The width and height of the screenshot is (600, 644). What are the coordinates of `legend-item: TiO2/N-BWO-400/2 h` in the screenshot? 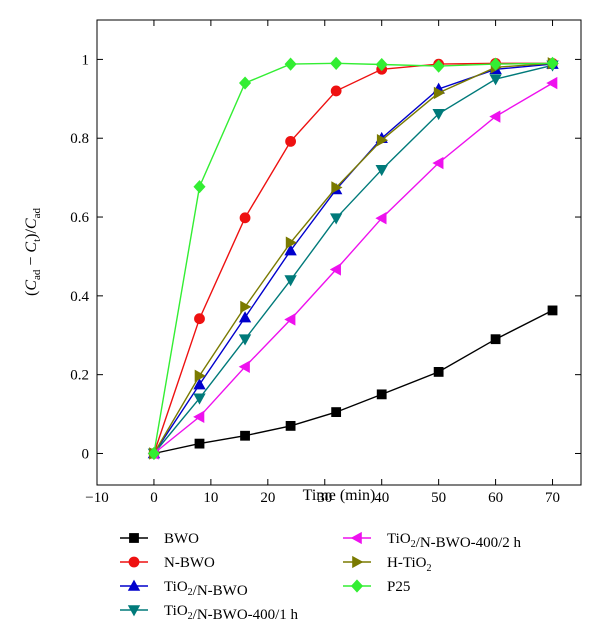 It's located at (432, 541).